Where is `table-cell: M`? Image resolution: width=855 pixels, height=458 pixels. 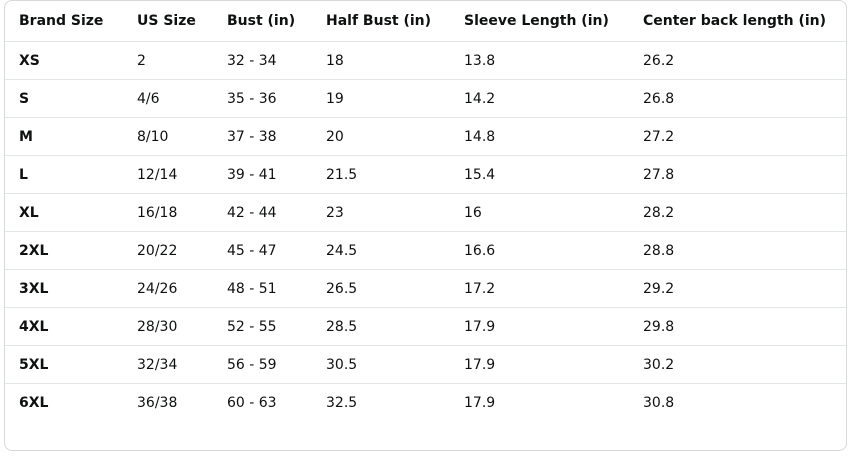
table-cell: M is located at coordinates (64, 136).